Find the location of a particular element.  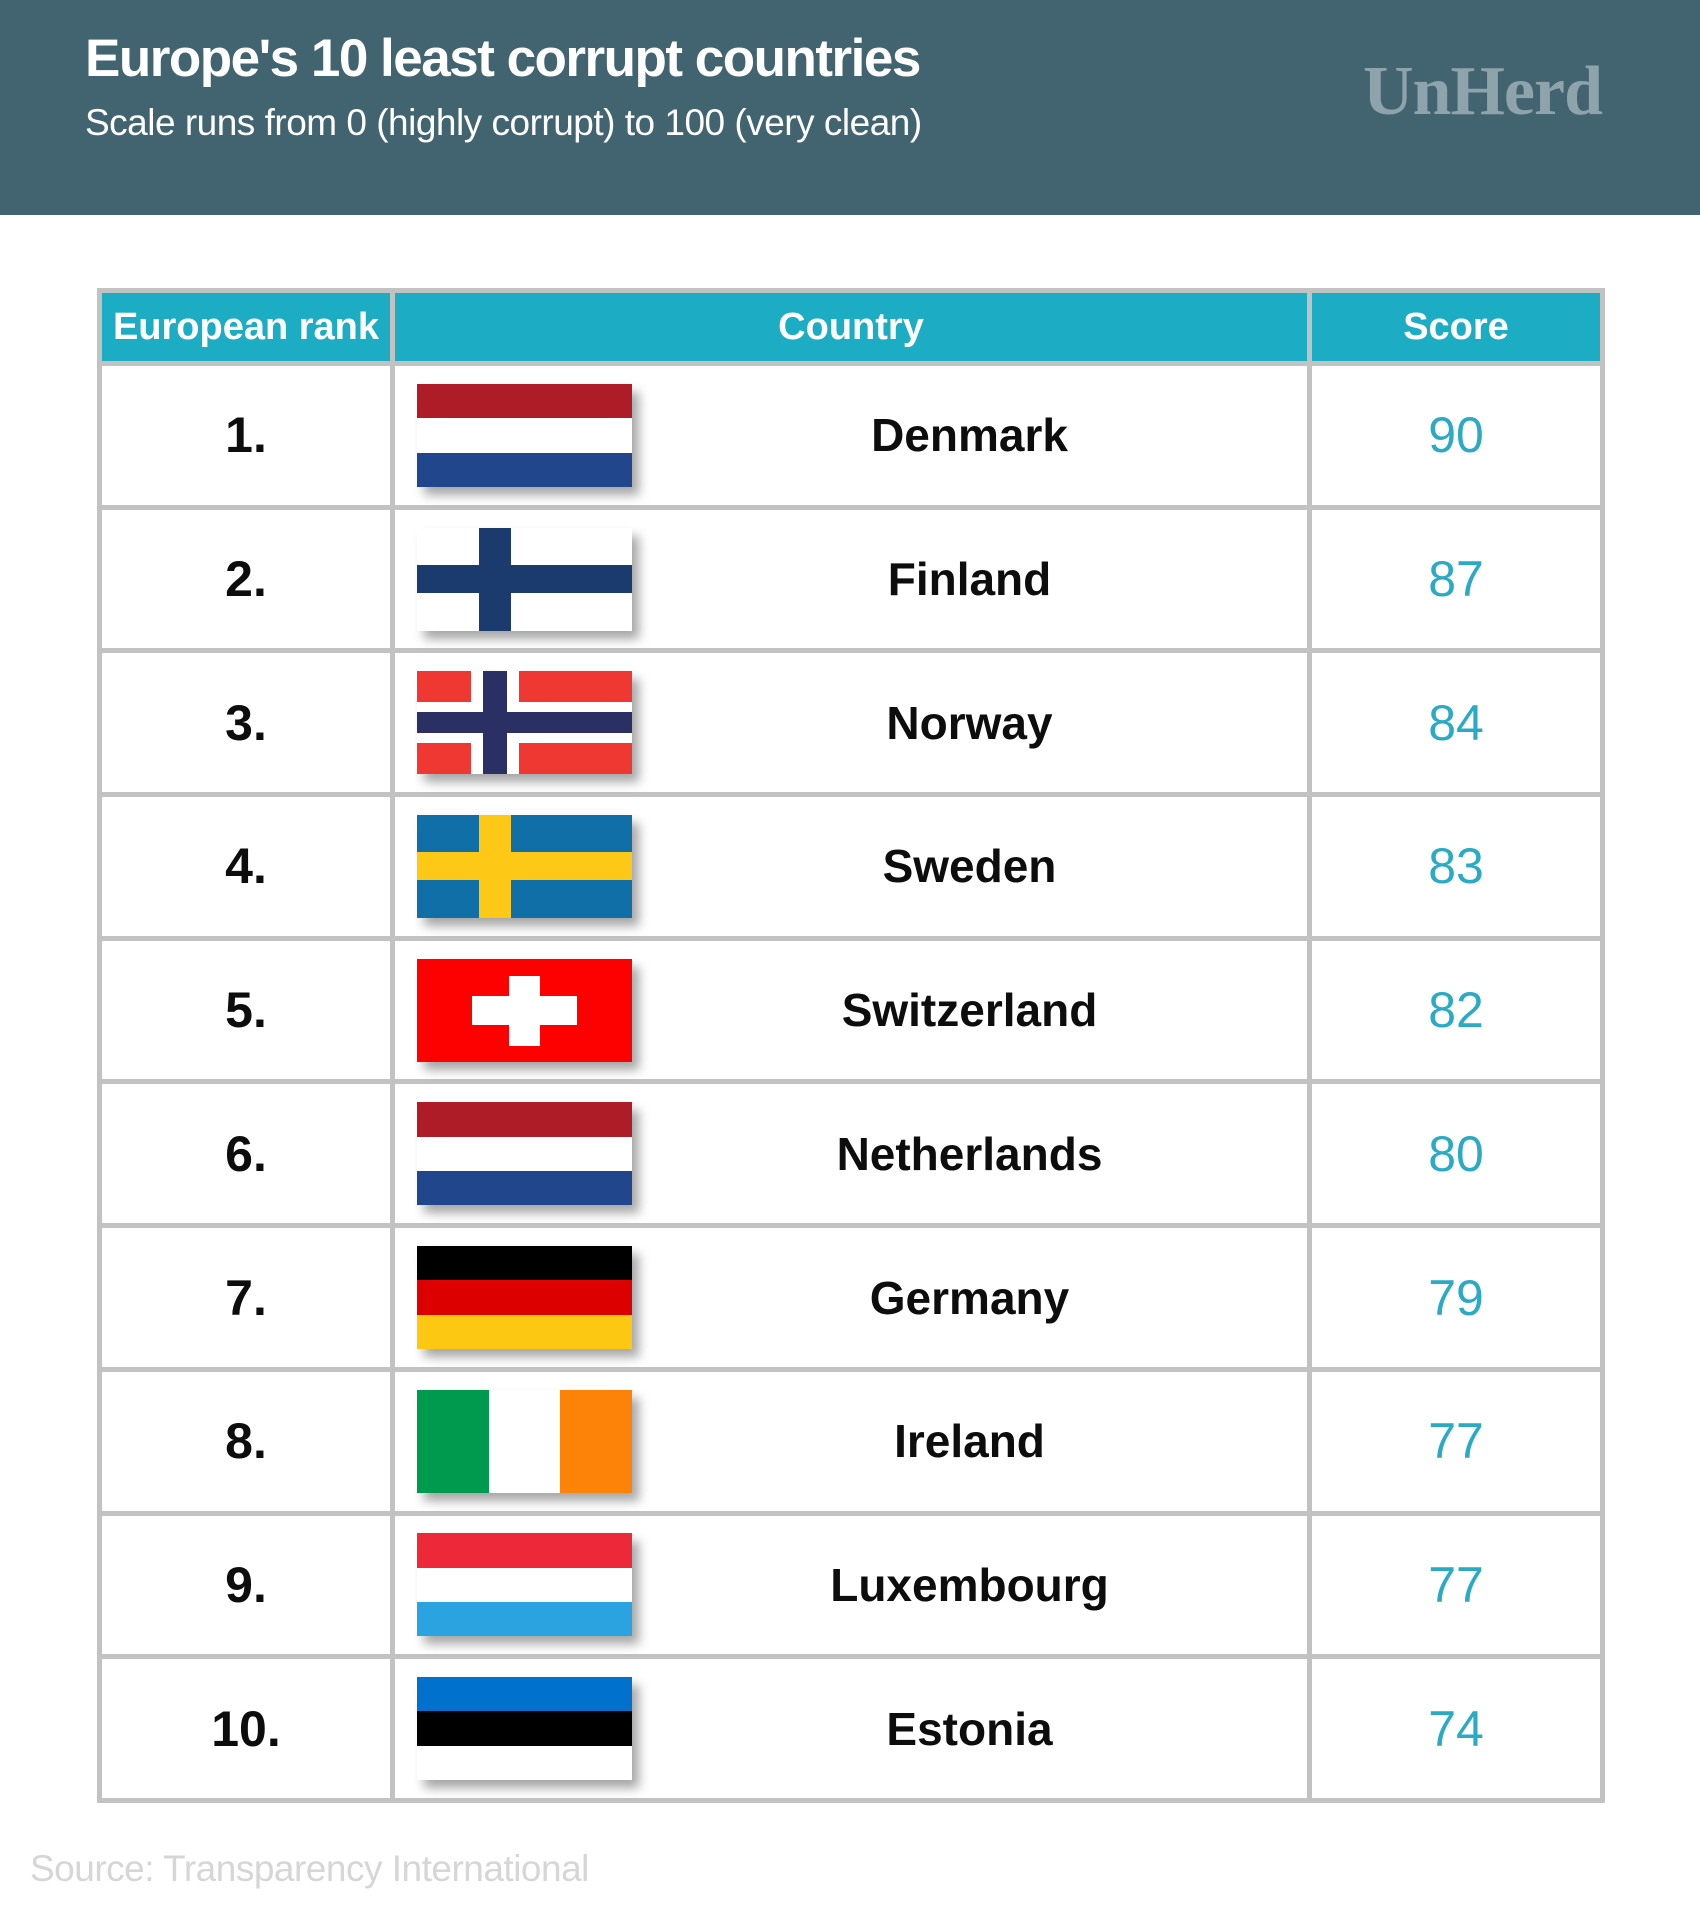

country-name: Luxembourg is located at coordinates (969, 1584).